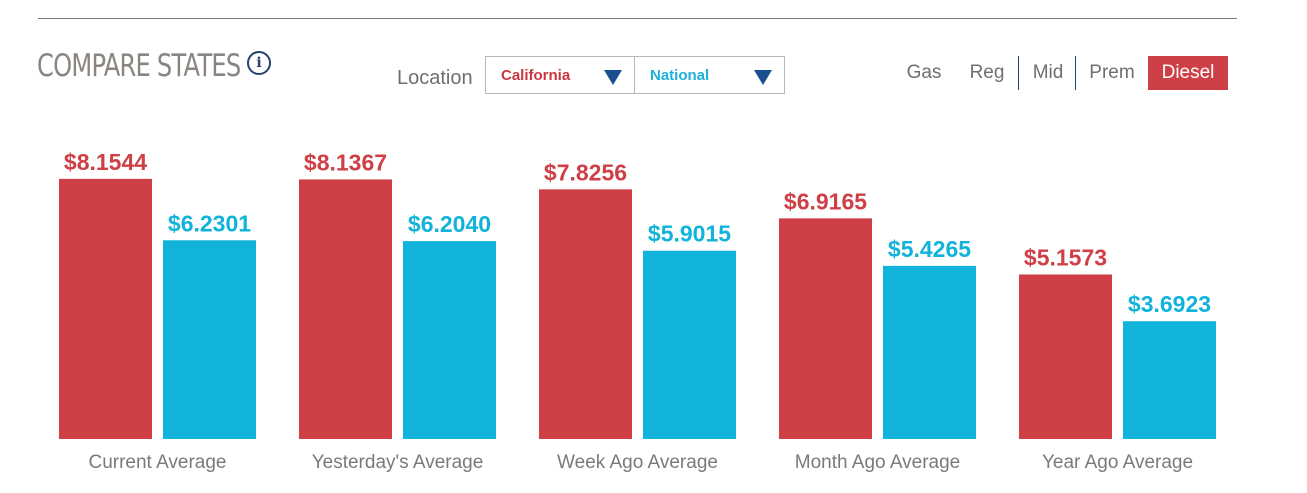 The image size is (1307, 493). What do you see at coordinates (1117, 462) in the screenshot?
I see `category-label: Year Ago Average` at bounding box center [1117, 462].